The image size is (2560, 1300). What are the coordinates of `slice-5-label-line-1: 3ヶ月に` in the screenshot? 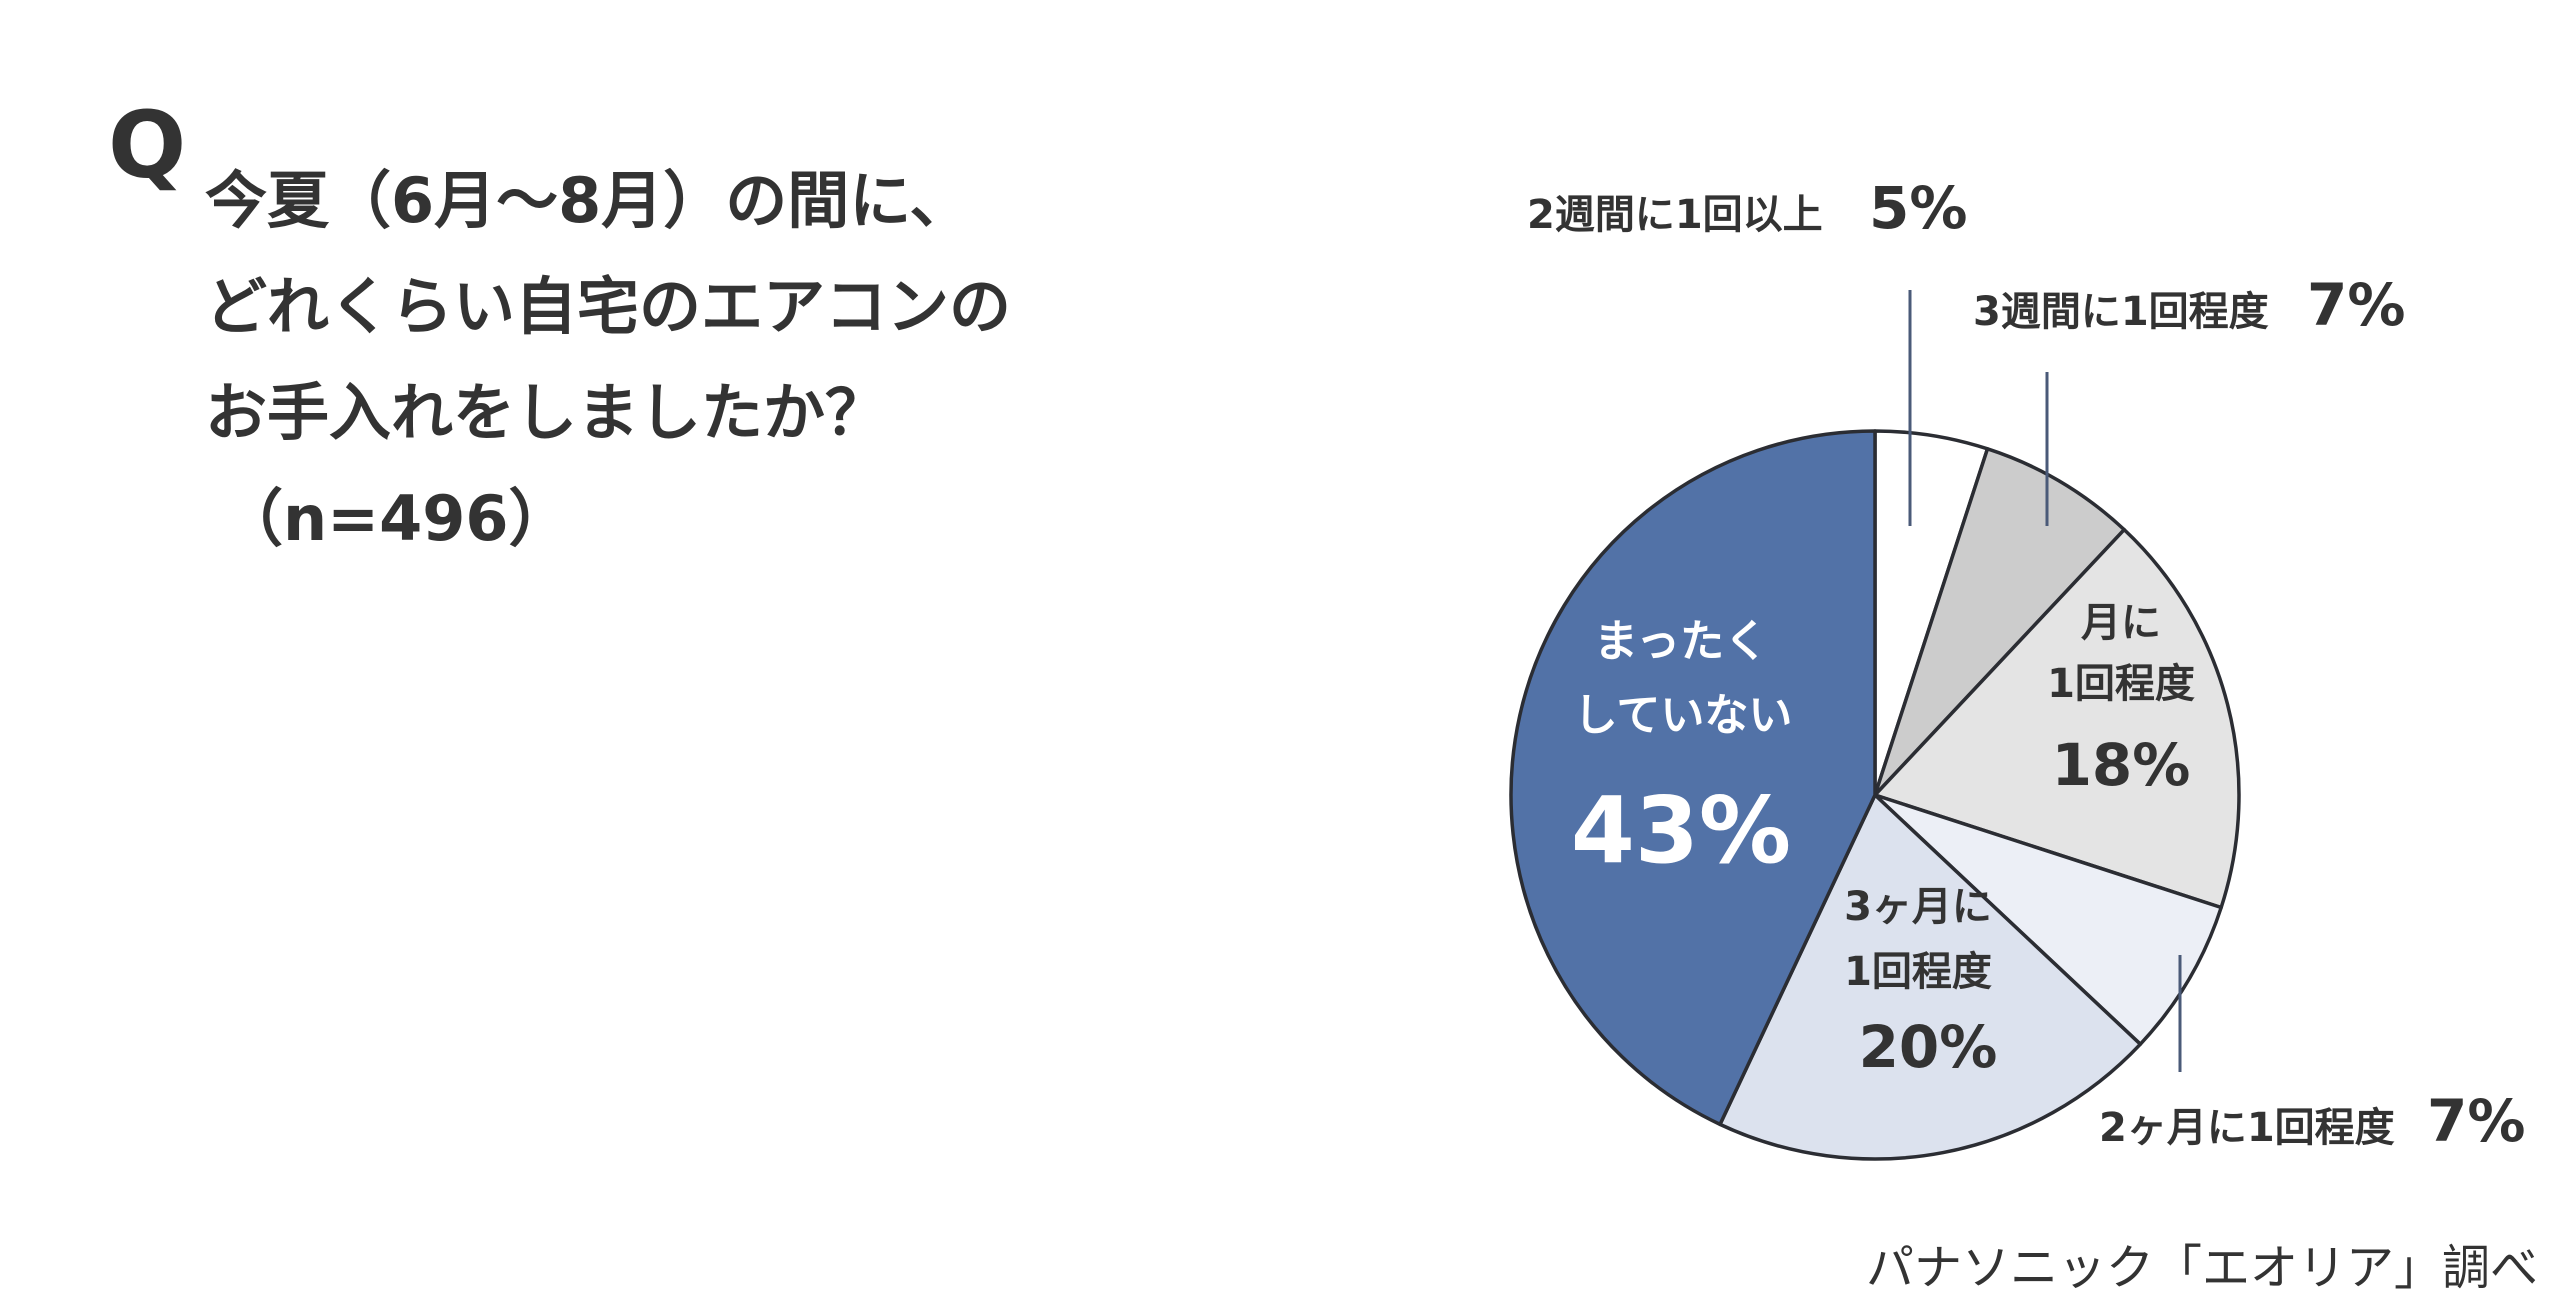 It's located at (1918, 907).